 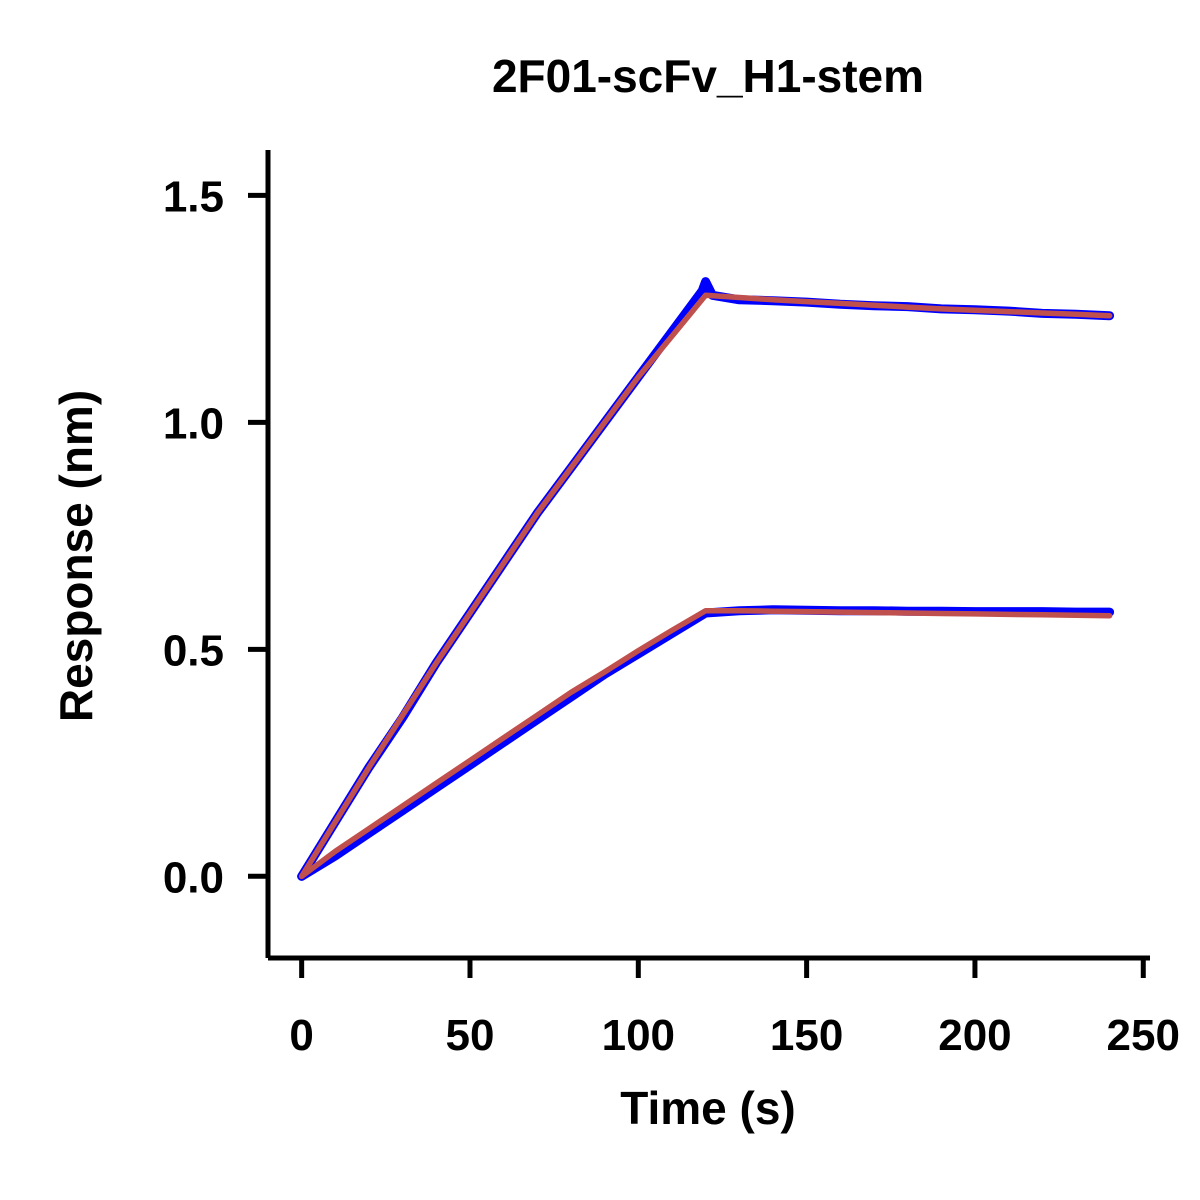 What do you see at coordinates (638, 1035) in the screenshot?
I see `x-tick-label: 100` at bounding box center [638, 1035].